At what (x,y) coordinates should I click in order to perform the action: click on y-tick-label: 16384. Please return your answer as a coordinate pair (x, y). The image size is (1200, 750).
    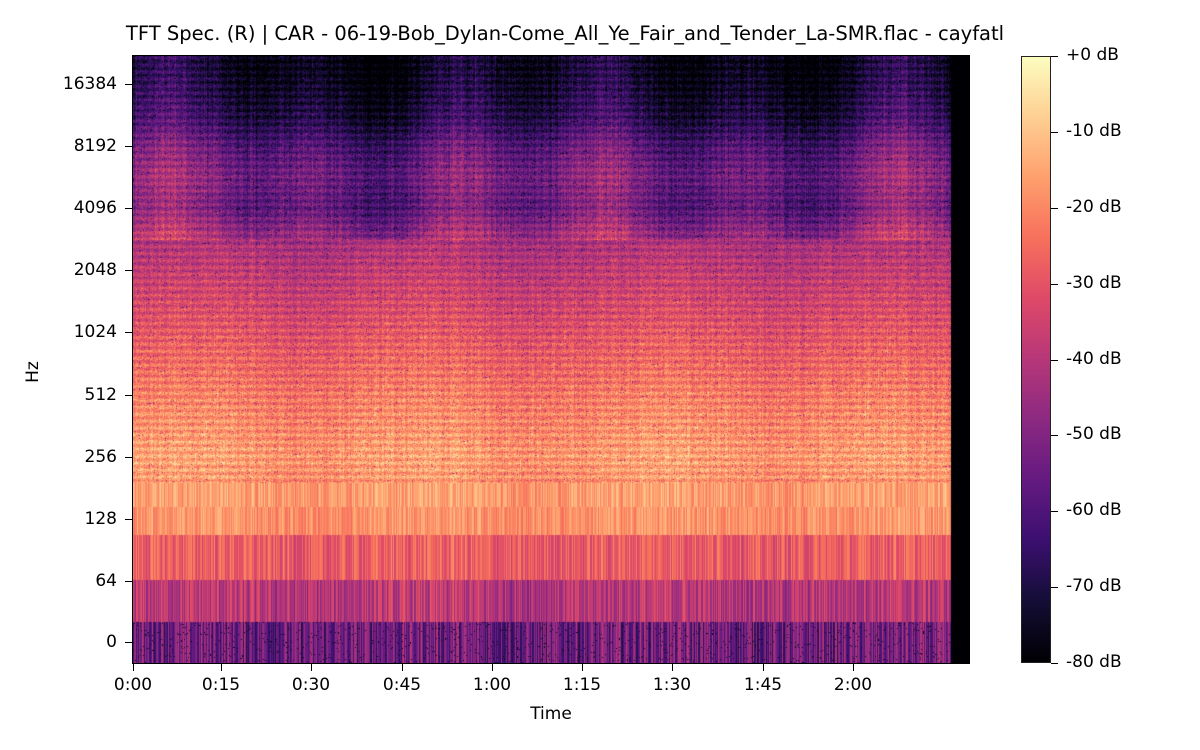
    Looking at the image, I should click on (89, 84).